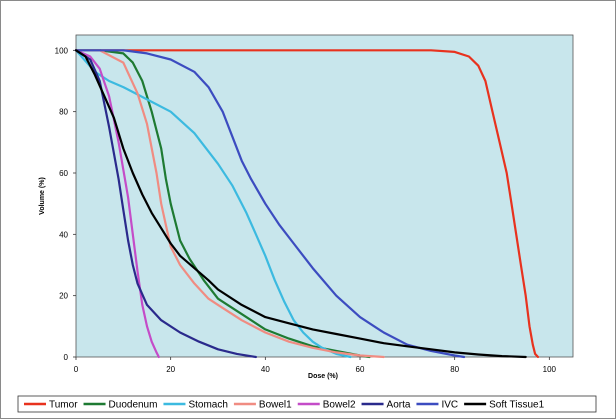  I want to click on x-axis: 0 20 40 60 80 100, so click(315, 365).